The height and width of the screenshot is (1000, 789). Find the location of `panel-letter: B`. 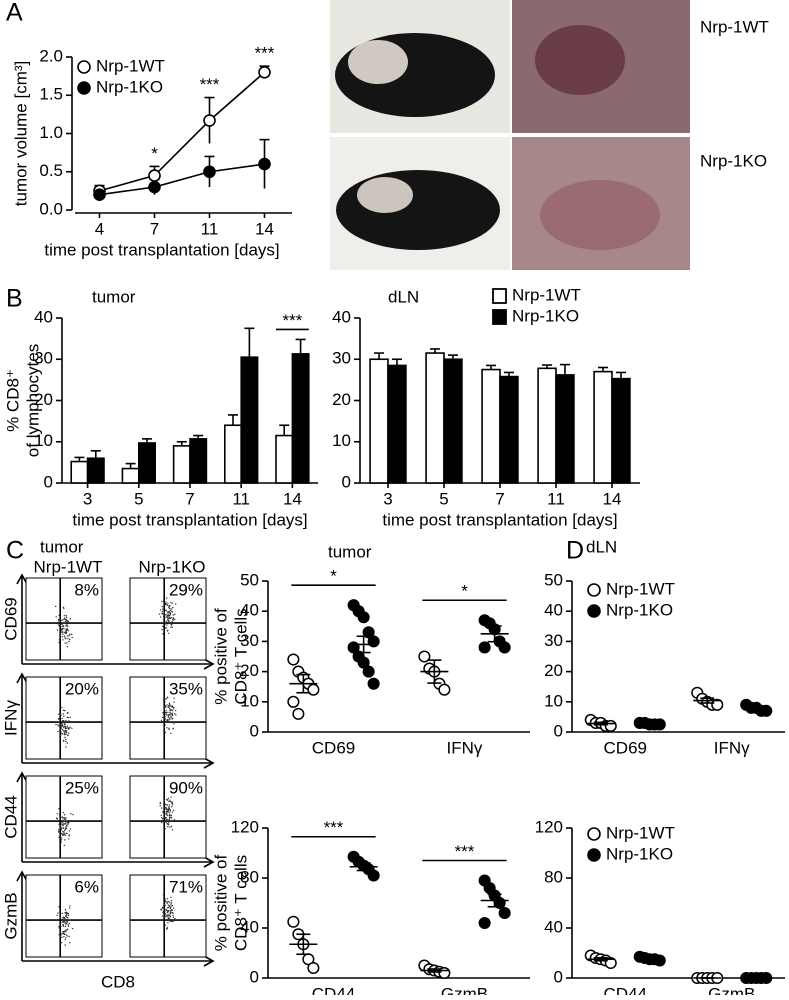

panel-letter: B is located at coordinates (14, 299).